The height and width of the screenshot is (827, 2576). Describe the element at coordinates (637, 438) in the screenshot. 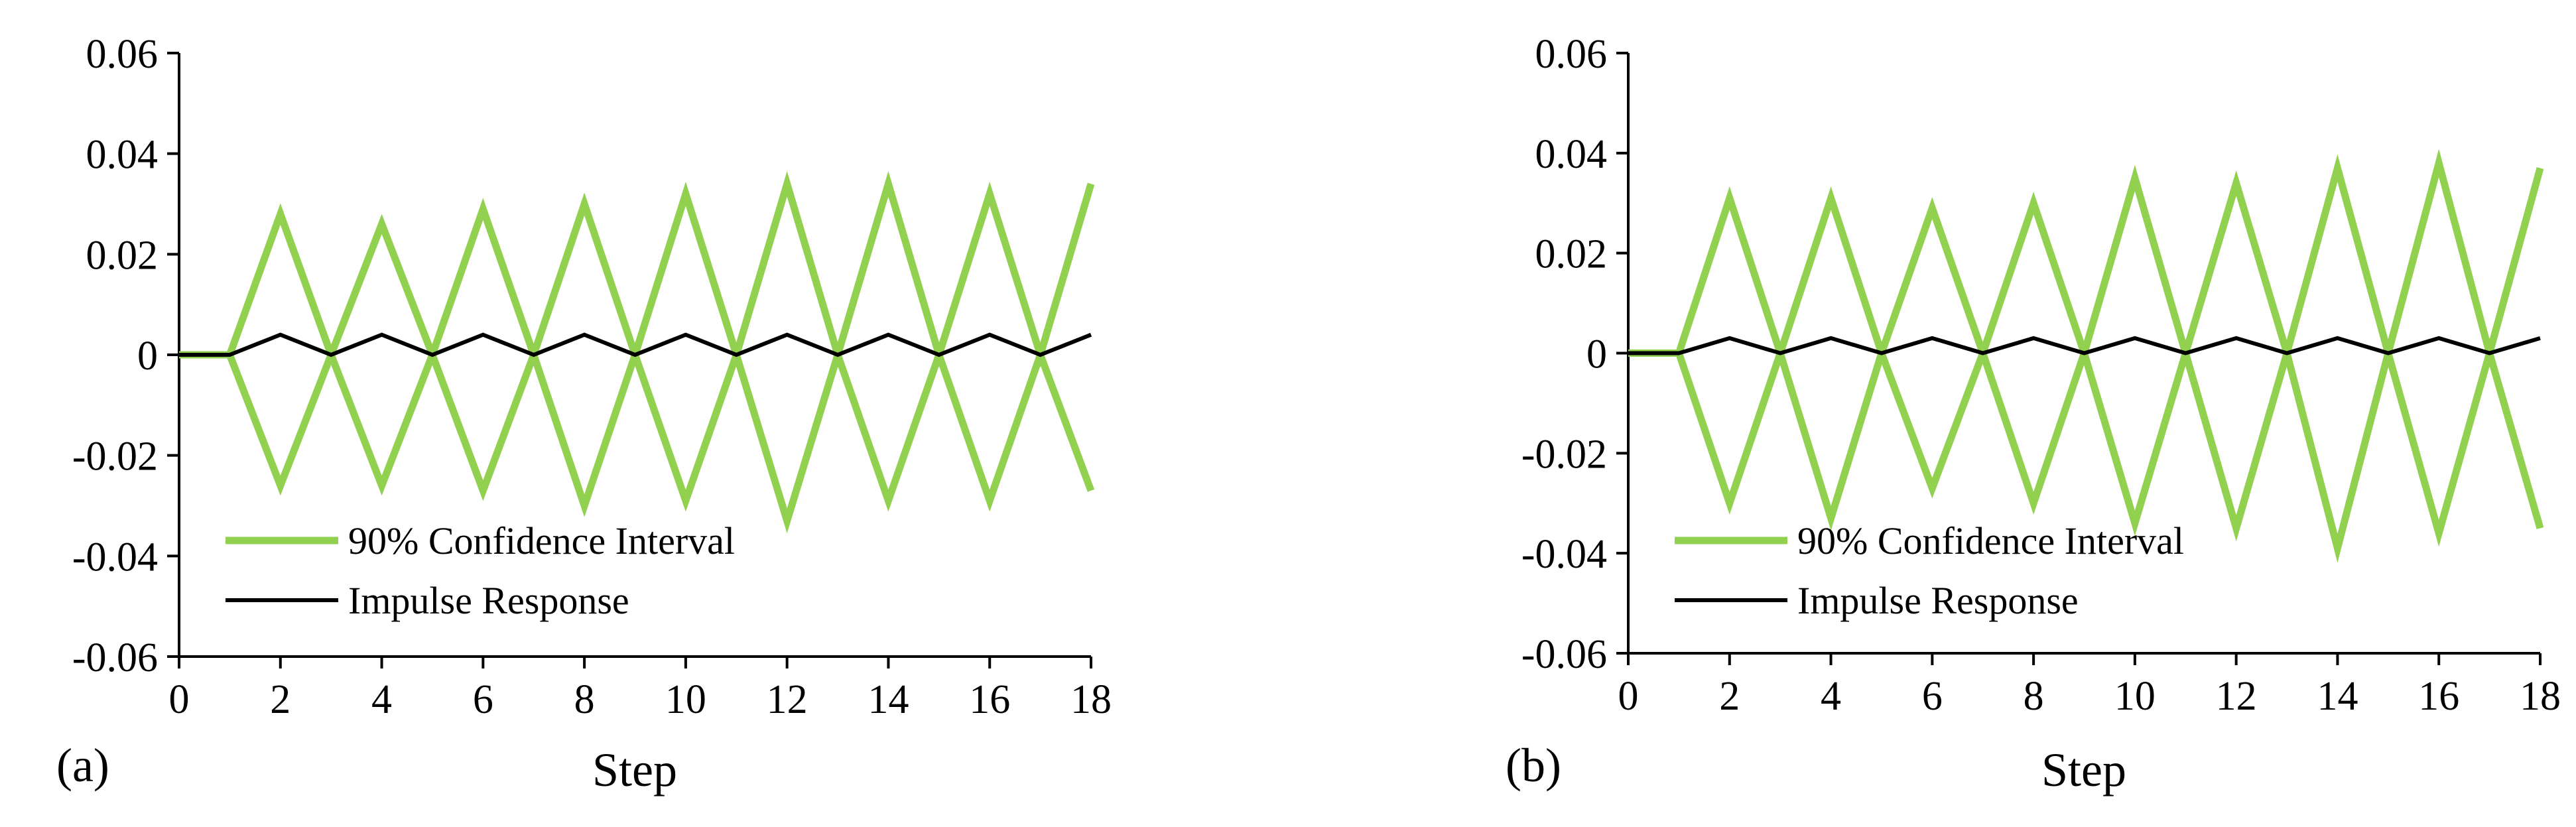

I see `ci-line-lower` at that location.